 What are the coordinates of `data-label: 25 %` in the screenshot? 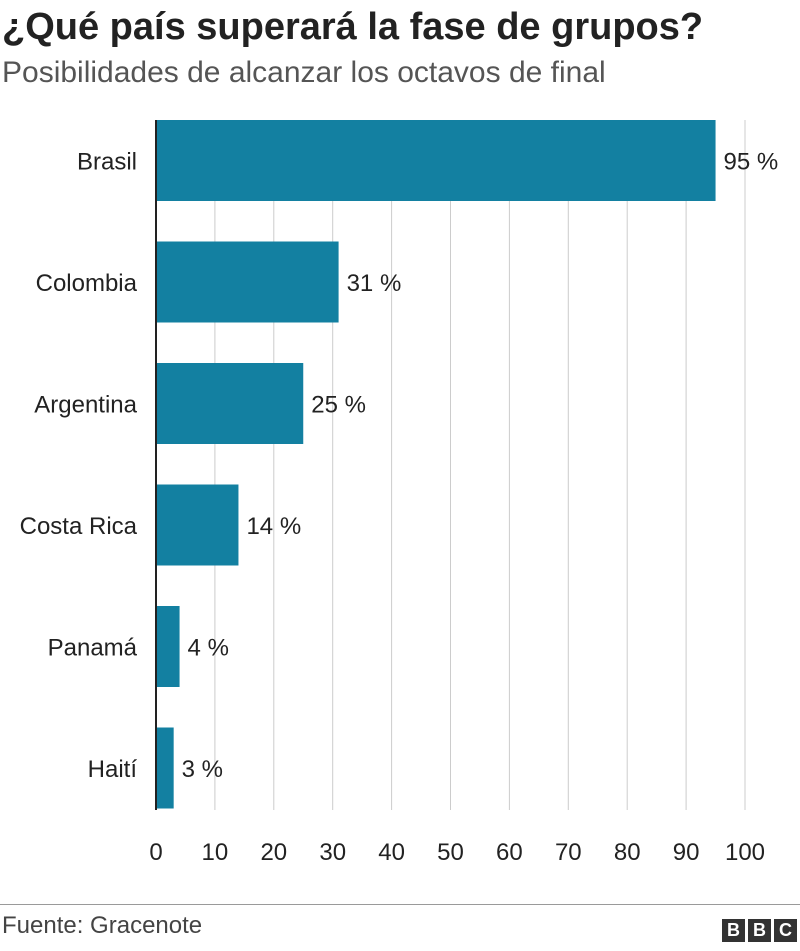 It's located at (338, 405).